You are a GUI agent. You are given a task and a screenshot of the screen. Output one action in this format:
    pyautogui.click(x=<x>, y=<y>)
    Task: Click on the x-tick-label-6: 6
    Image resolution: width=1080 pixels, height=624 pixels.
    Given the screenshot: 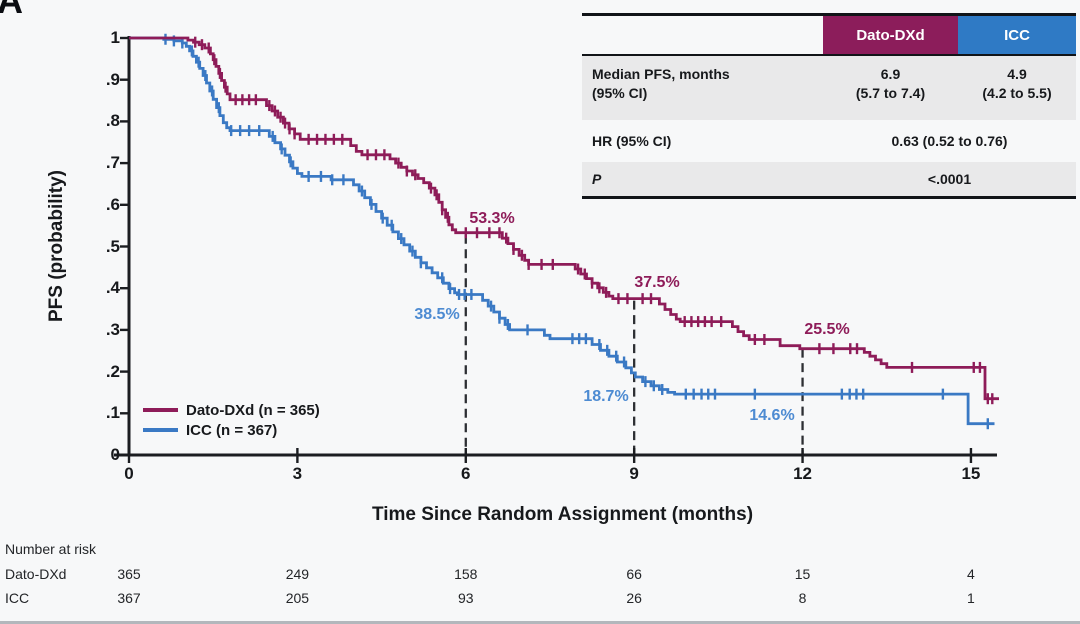 What is the action you would take?
    pyautogui.click(x=466, y=473)
    